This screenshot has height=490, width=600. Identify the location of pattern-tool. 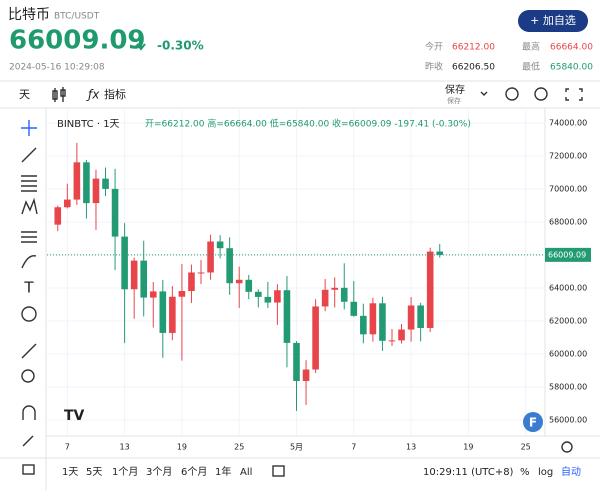
(29, 206).